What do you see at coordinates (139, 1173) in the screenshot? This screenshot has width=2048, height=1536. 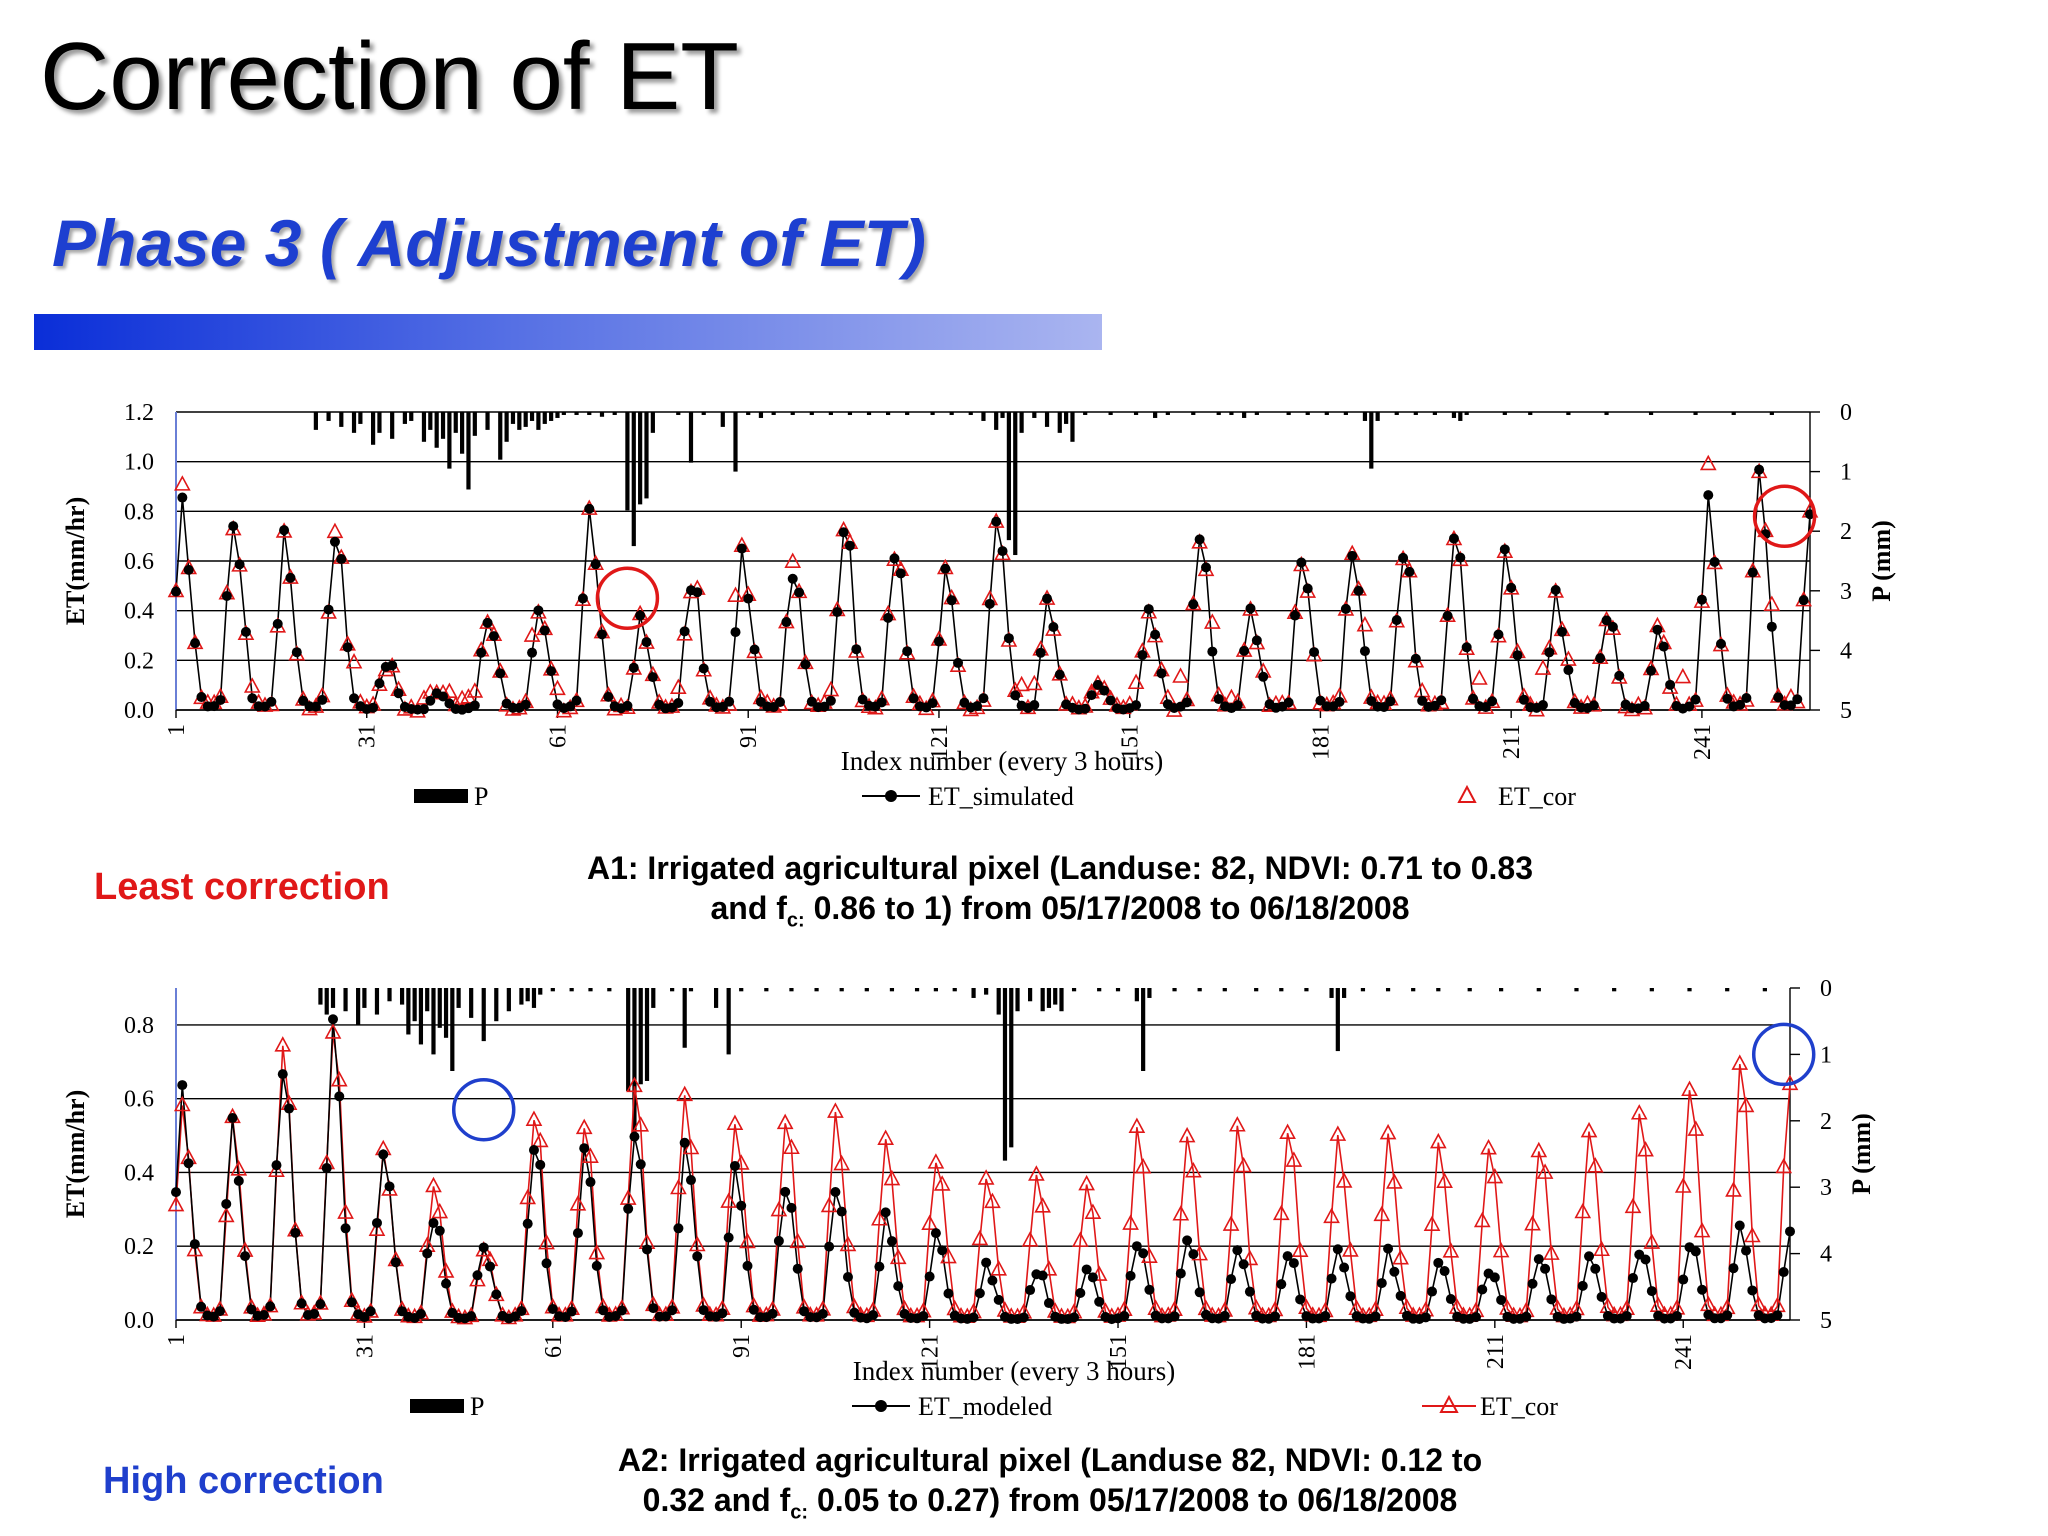 I see `y-tick-label: 0.4` at bounding box center [139, 1173].